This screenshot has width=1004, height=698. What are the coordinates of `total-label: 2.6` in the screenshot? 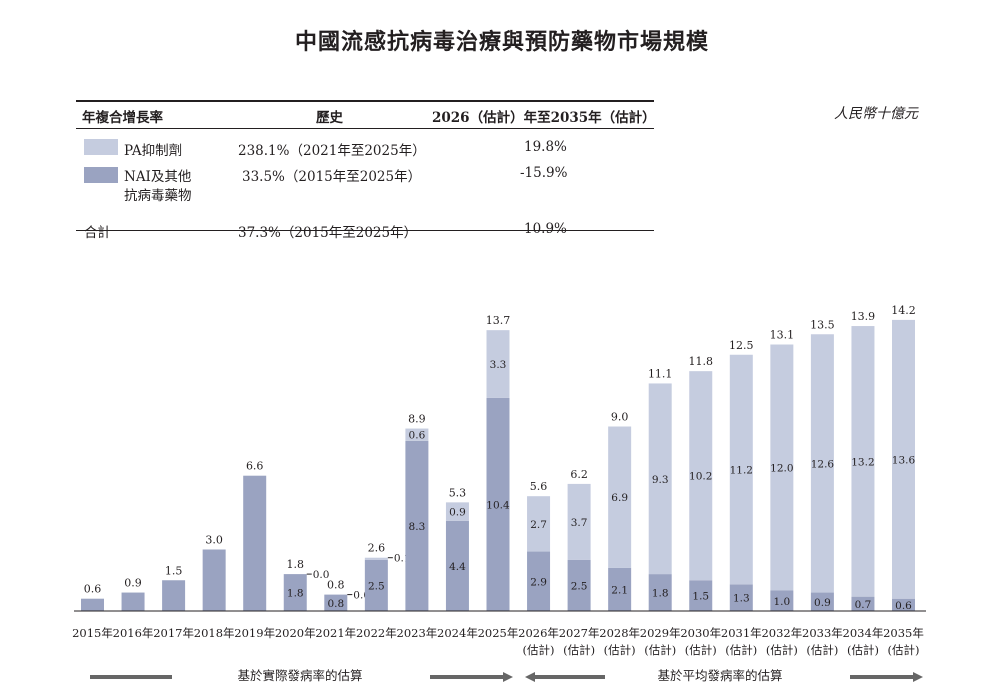 It's located at (377, 548).